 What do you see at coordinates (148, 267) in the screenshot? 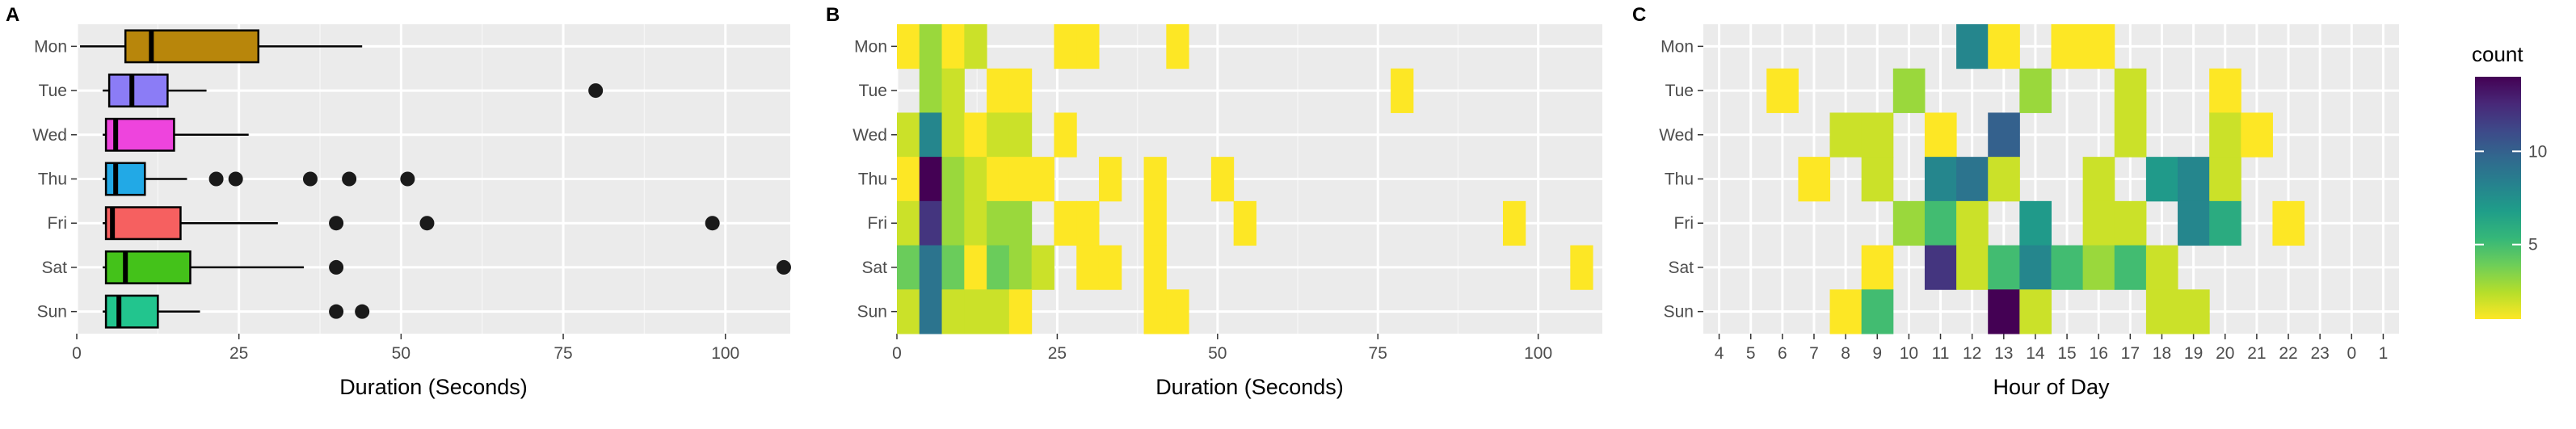
I see `box-sat` at bounding box center [148, 267].